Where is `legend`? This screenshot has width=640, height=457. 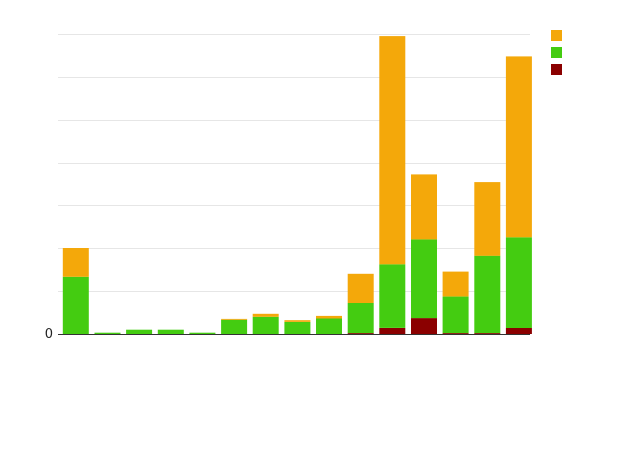 legend is located at coordinates (556, 52).